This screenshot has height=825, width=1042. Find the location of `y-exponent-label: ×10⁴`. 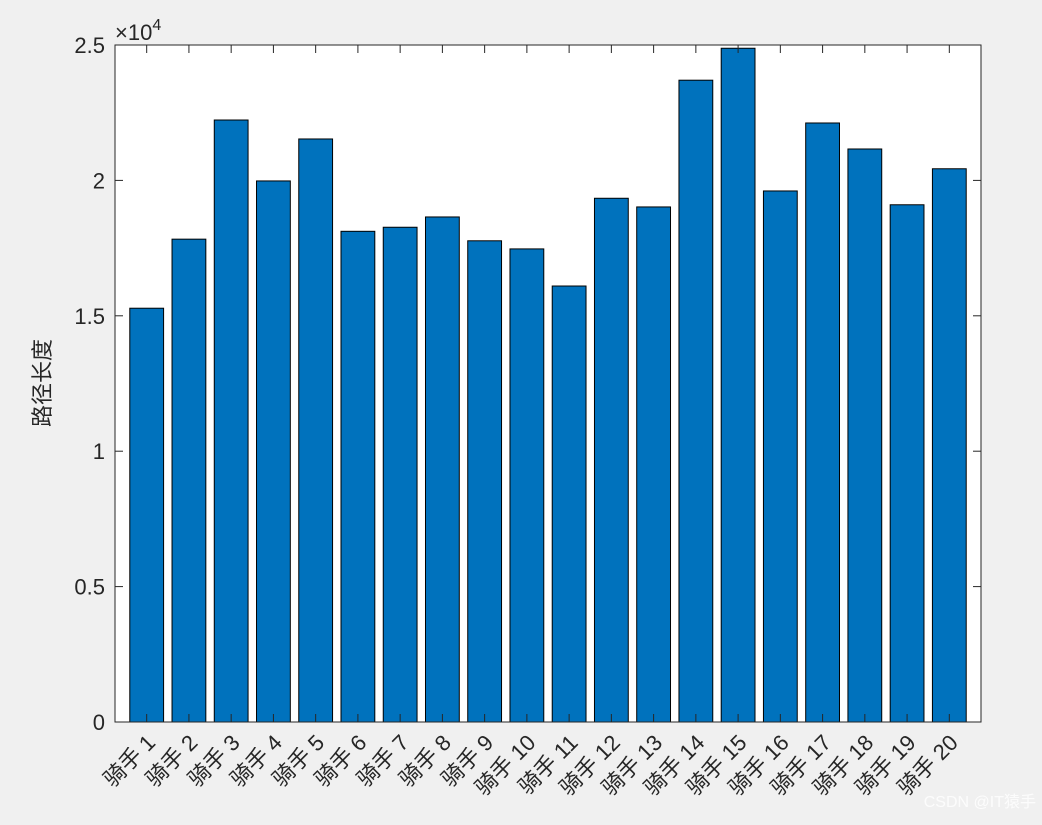

y-exponent-label: ×10⁴ is located at coordinates (138, 31).